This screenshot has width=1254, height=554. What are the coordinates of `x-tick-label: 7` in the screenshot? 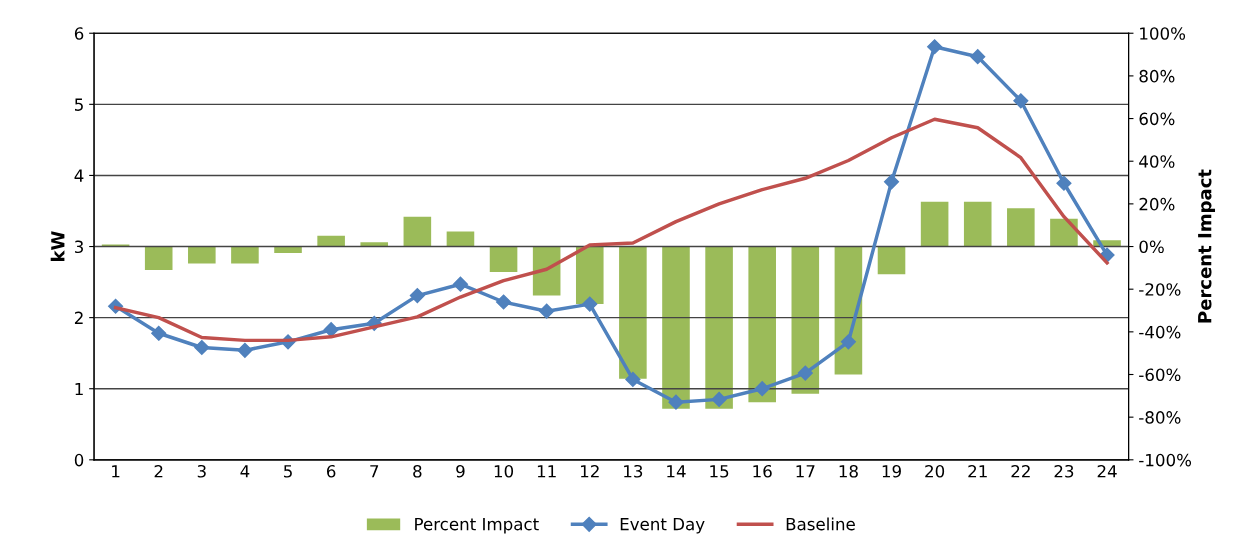 It's located at (374, 471).